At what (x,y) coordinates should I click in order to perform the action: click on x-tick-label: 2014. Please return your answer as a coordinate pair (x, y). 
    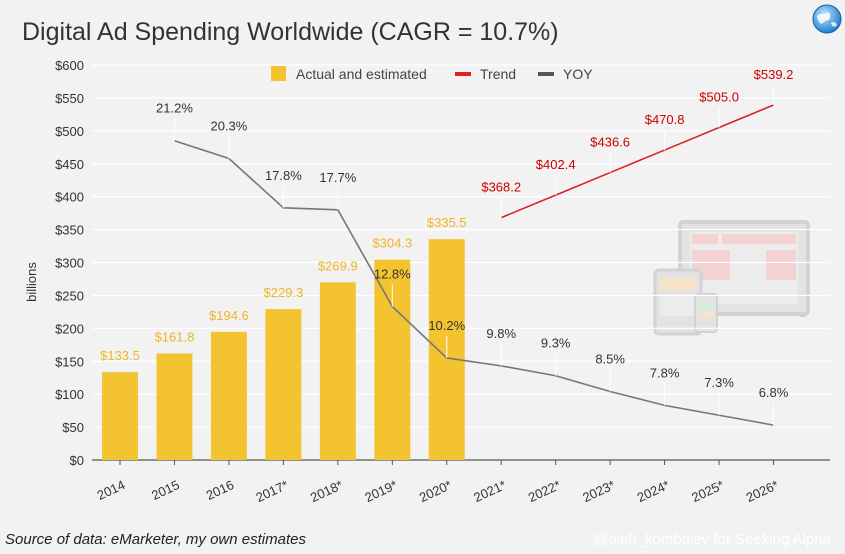
    Looking at the image, I should click on (111, 490).